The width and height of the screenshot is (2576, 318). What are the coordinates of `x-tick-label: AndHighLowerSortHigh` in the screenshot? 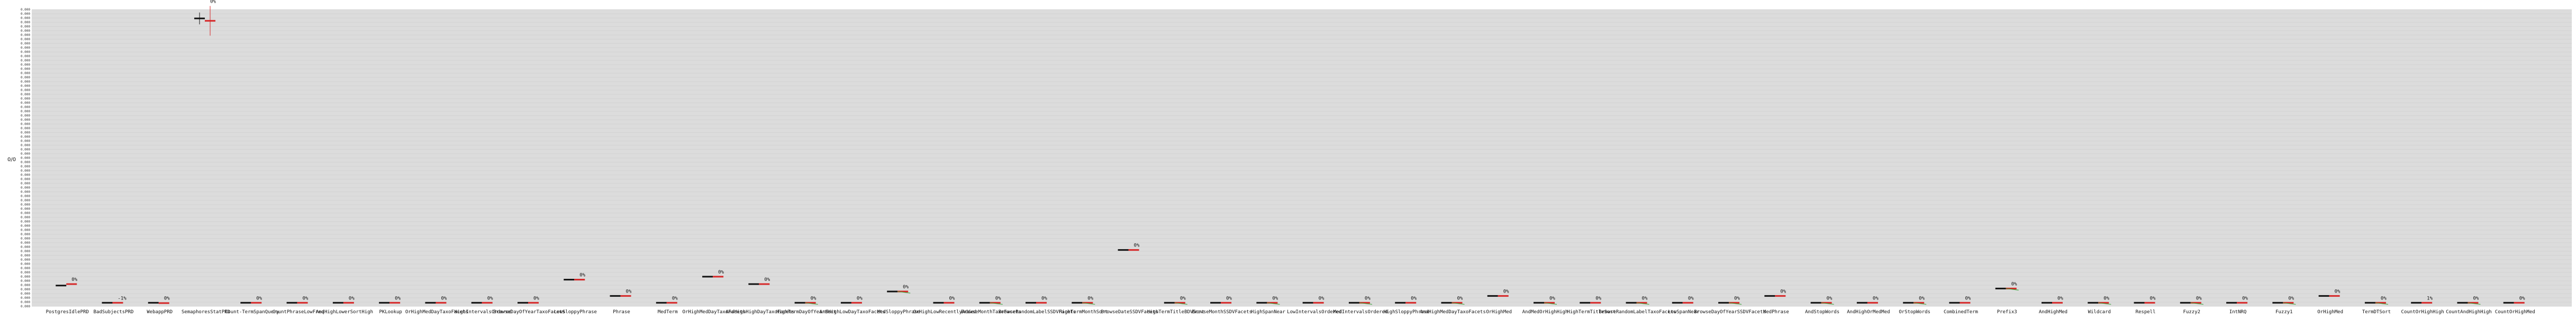 It's located at (344, 312).